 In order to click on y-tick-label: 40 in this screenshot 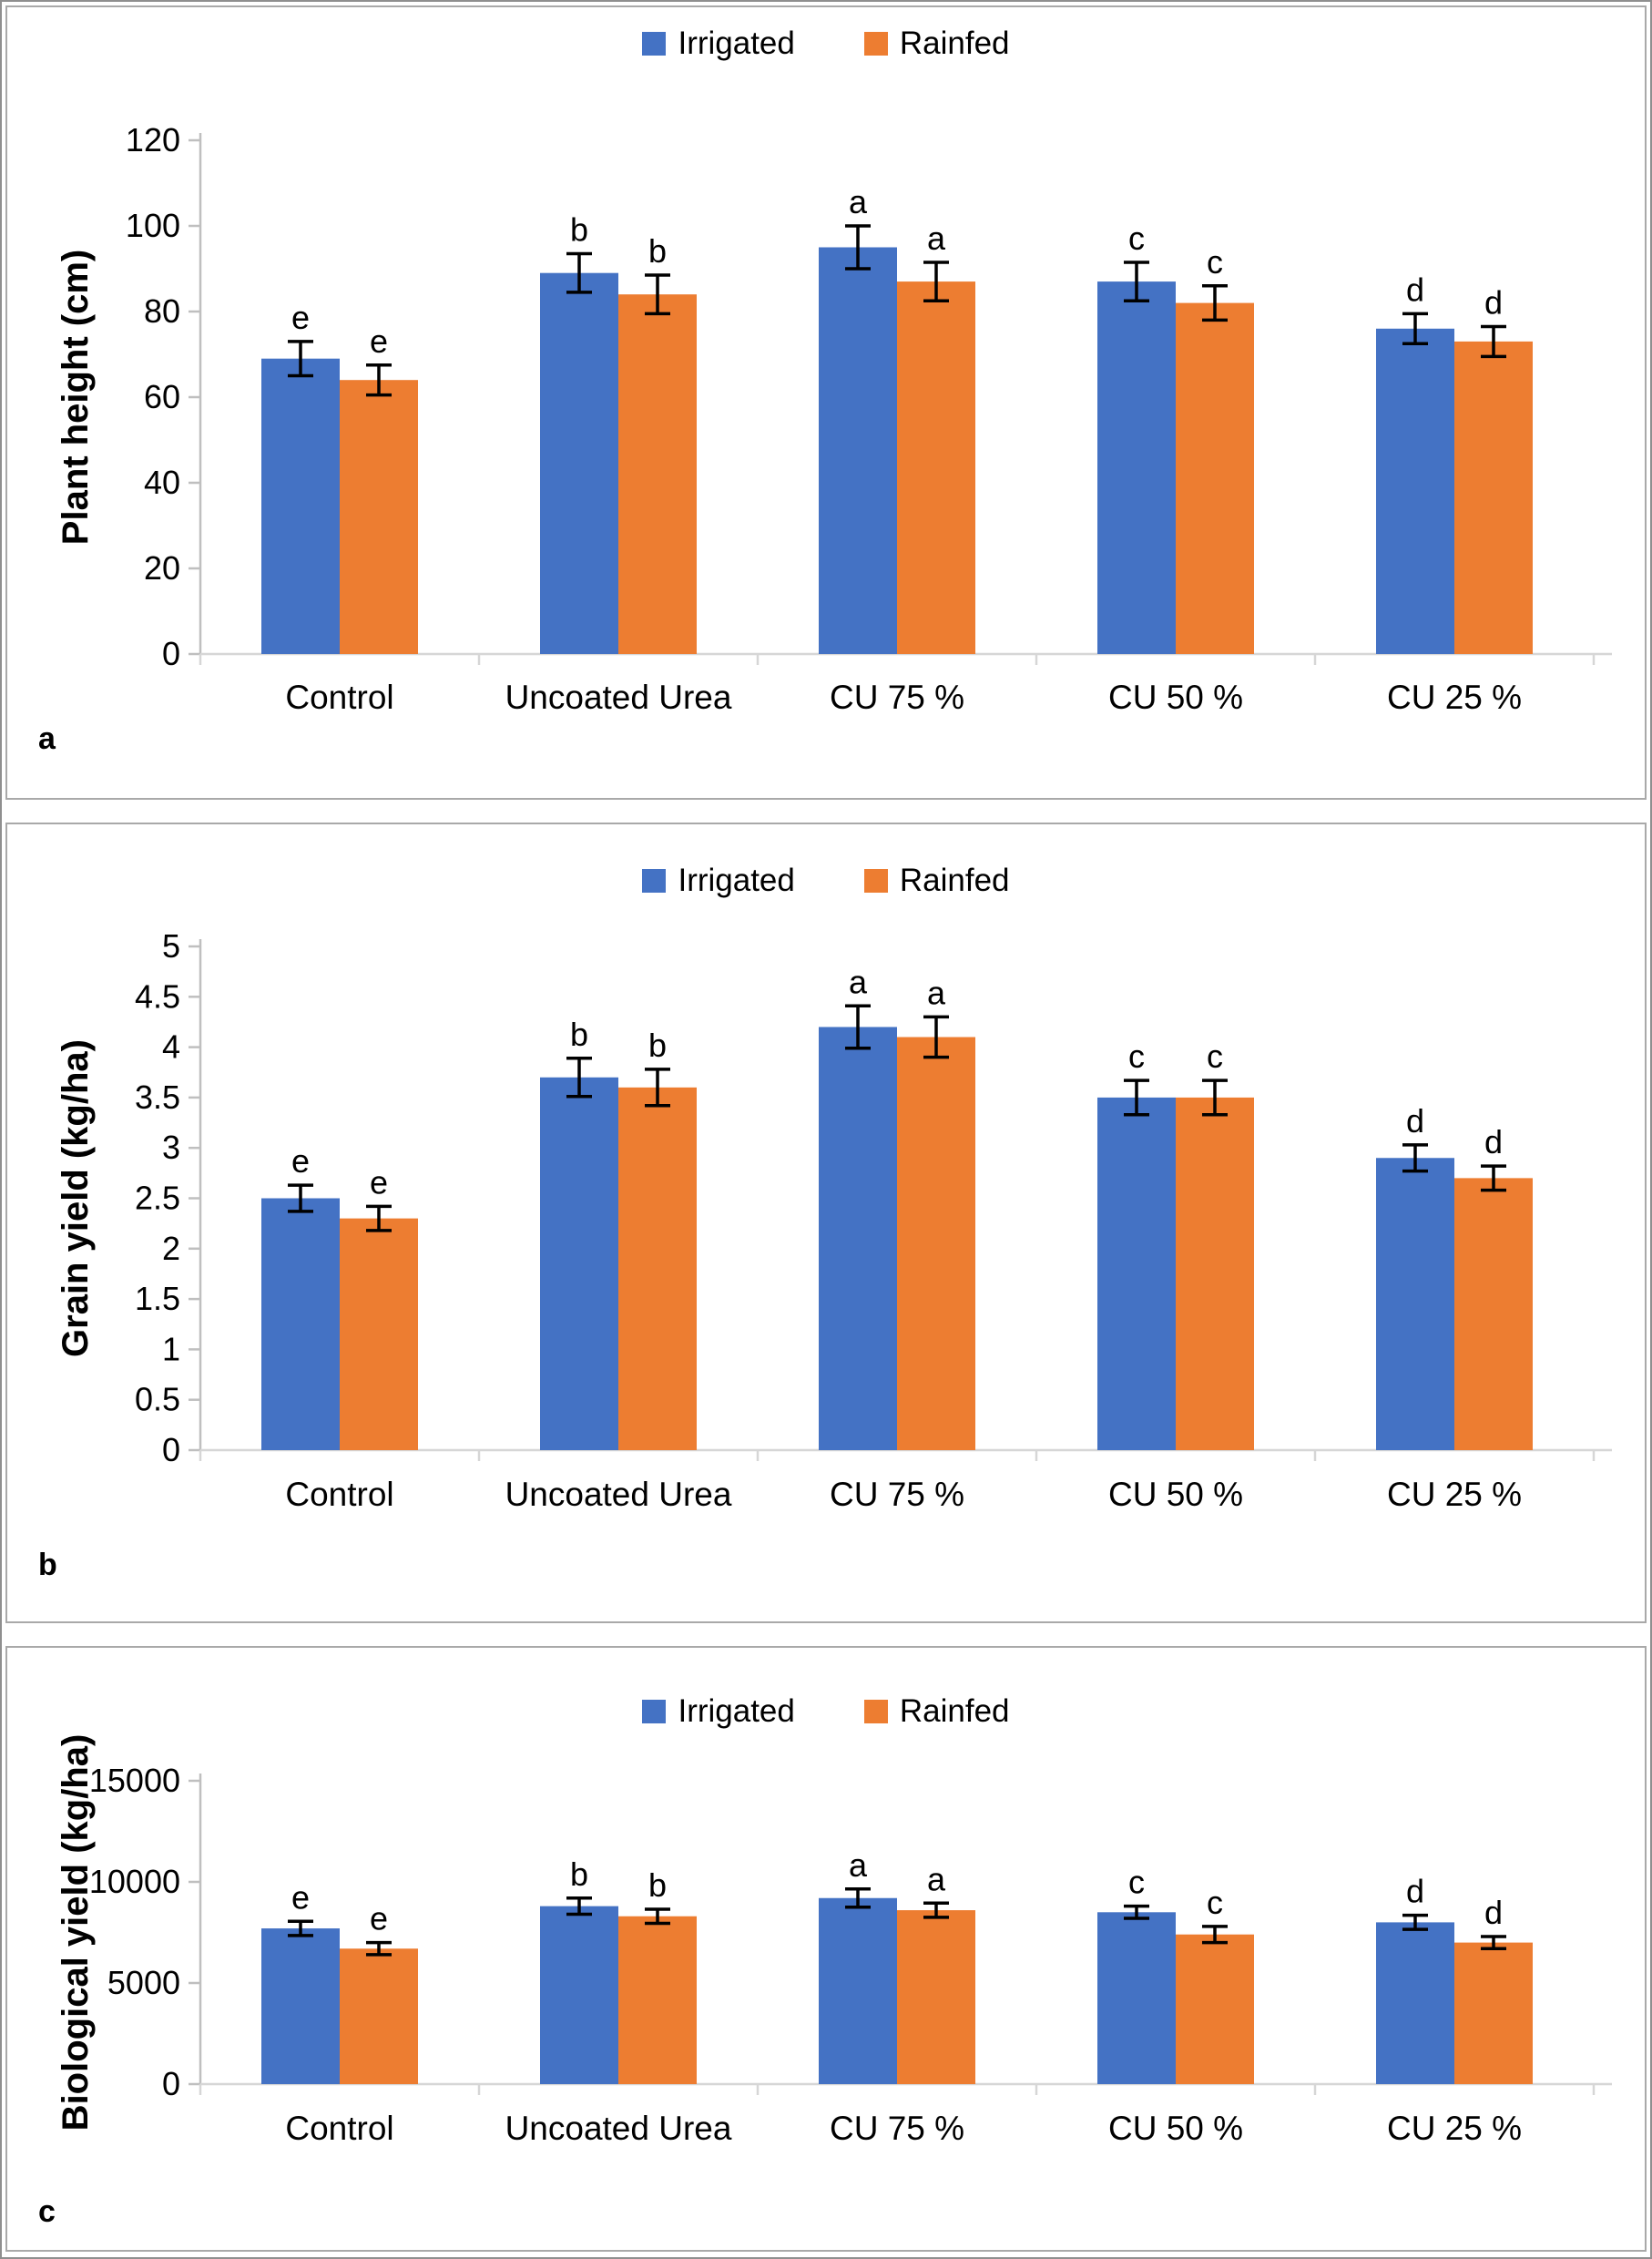, I will do `click(162, 482)`.